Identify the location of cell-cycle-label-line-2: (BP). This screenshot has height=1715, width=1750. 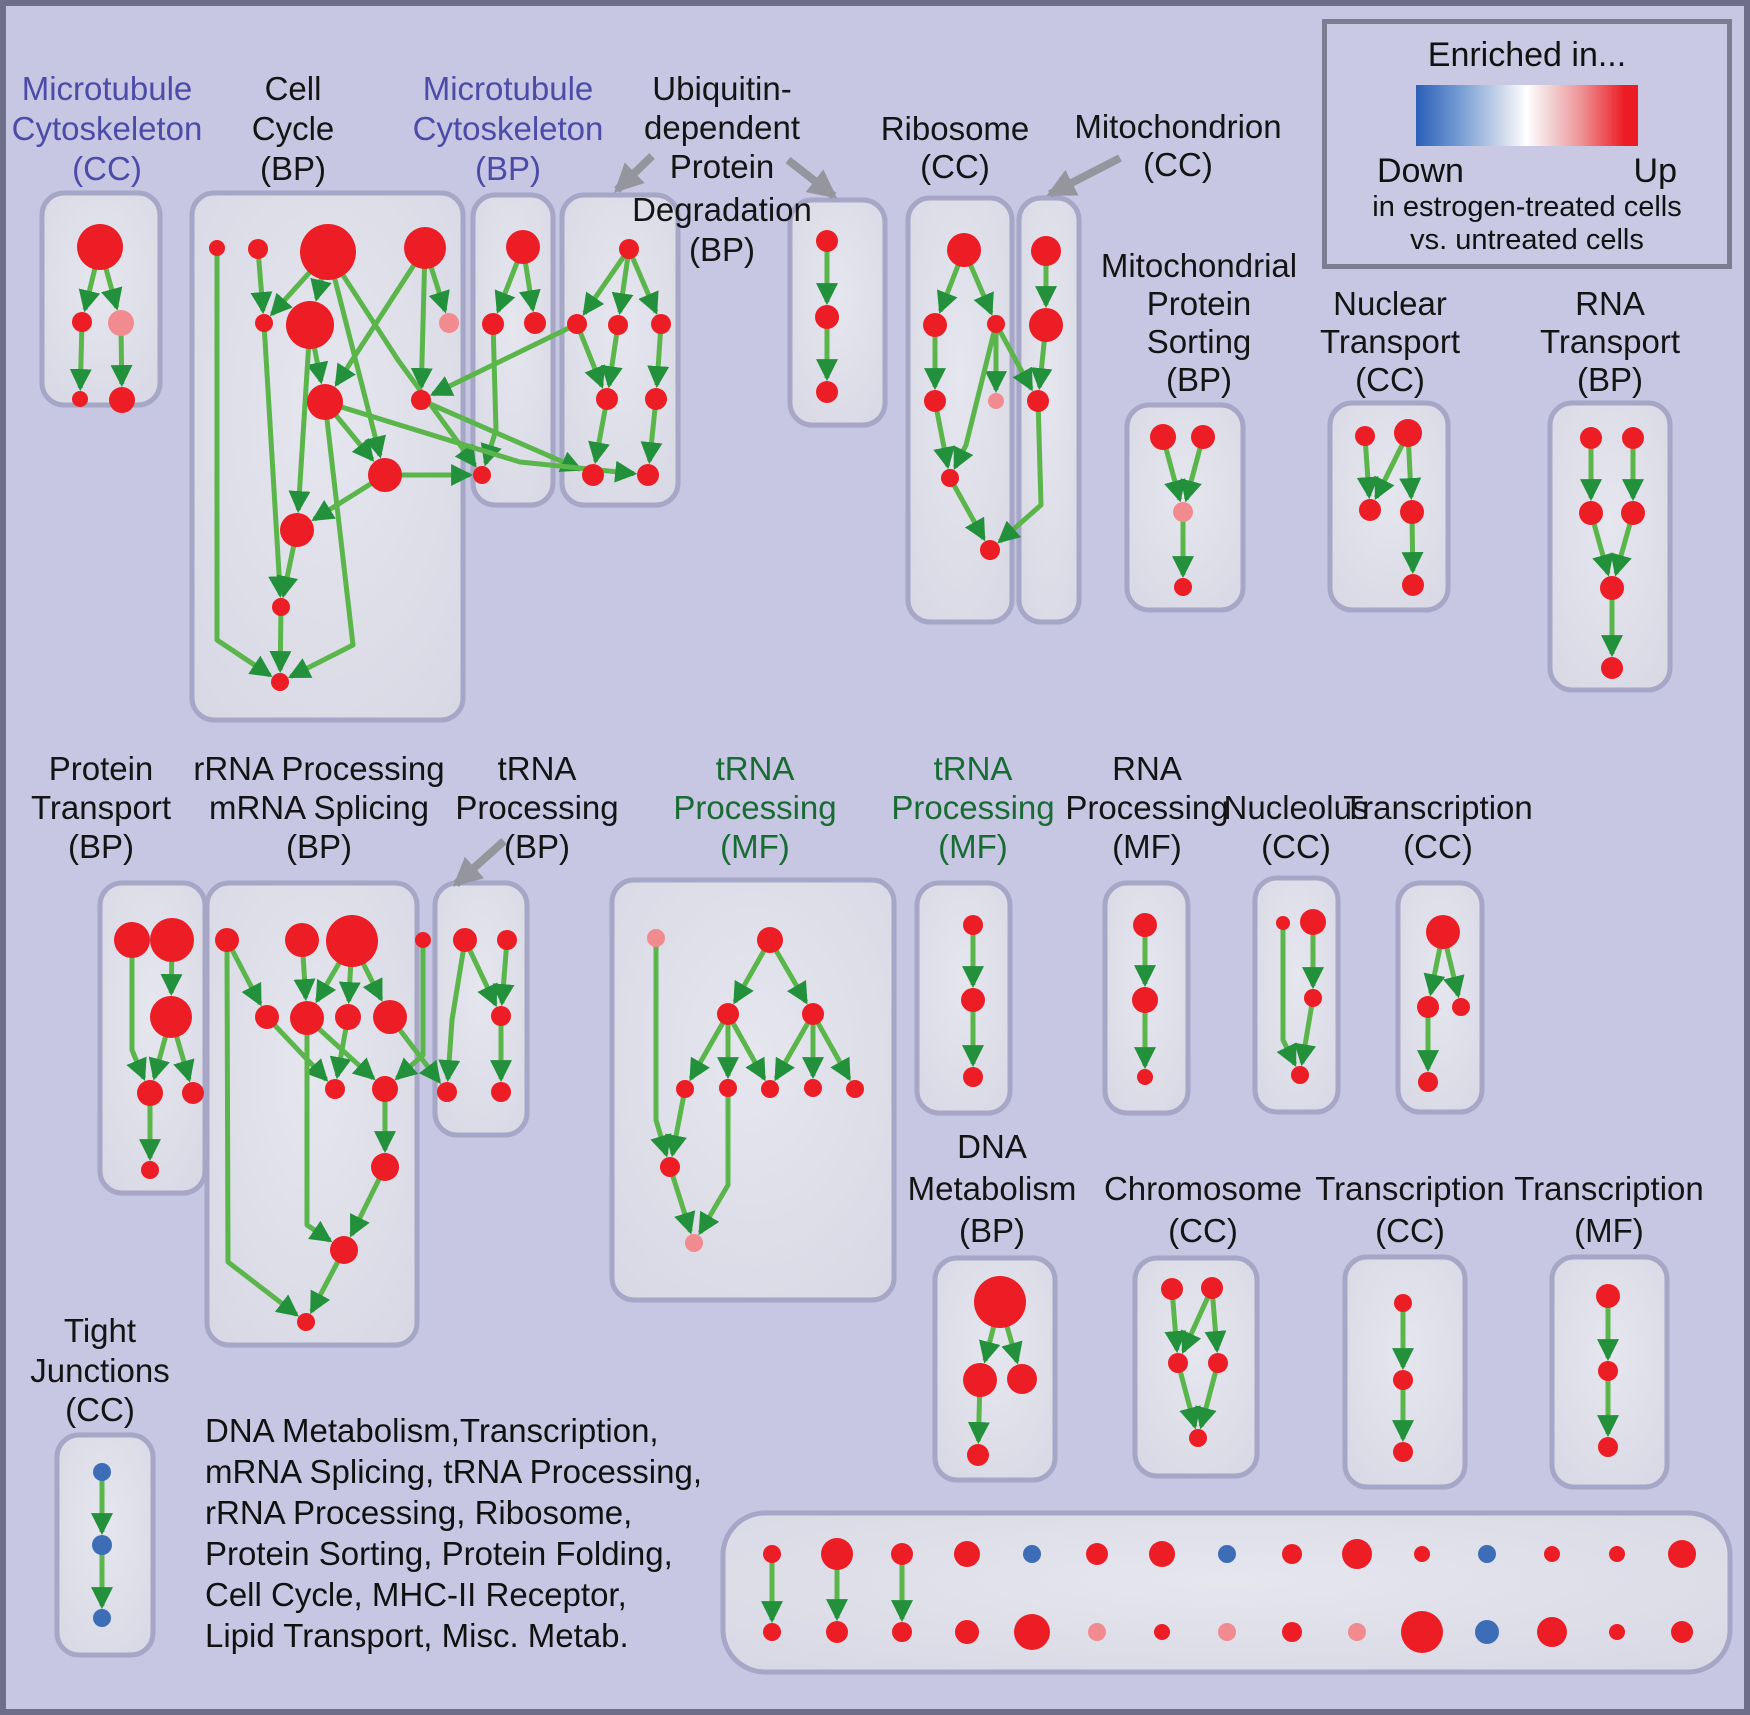
(293, 168).